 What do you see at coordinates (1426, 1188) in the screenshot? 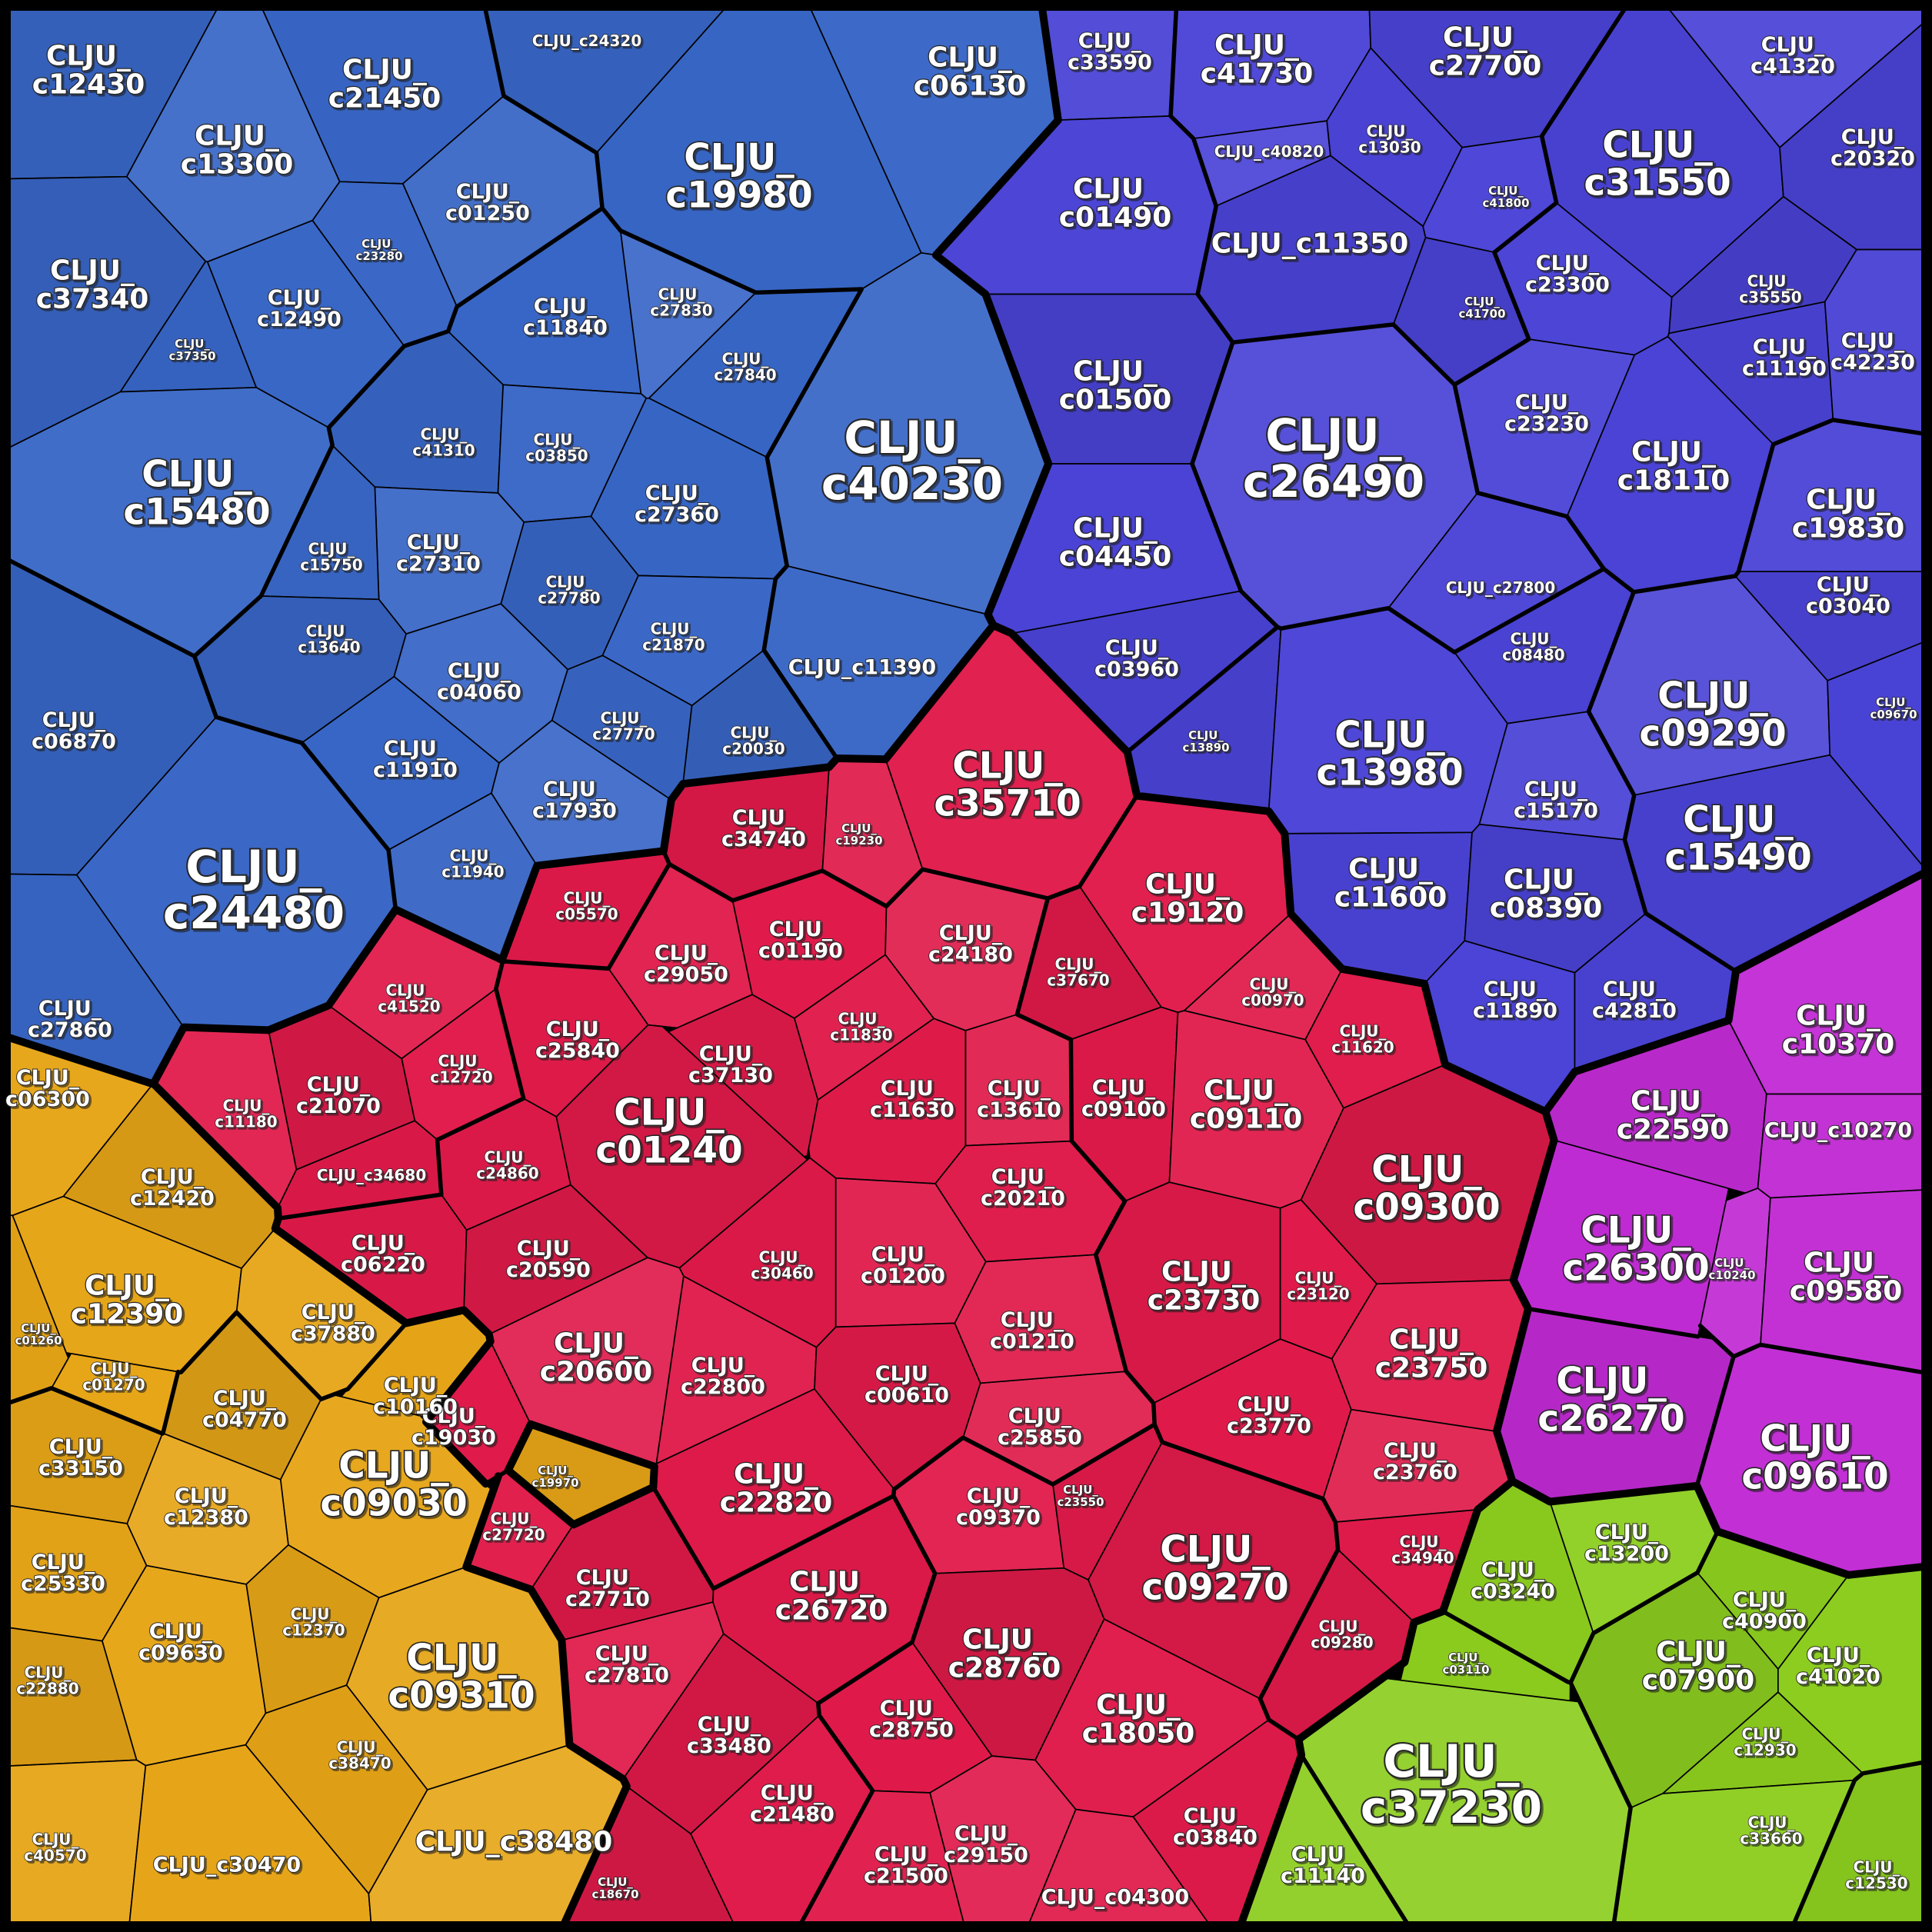
I see `treemap-cell-label: CLJU_ c09300` at bounding box center [1426, 1188].